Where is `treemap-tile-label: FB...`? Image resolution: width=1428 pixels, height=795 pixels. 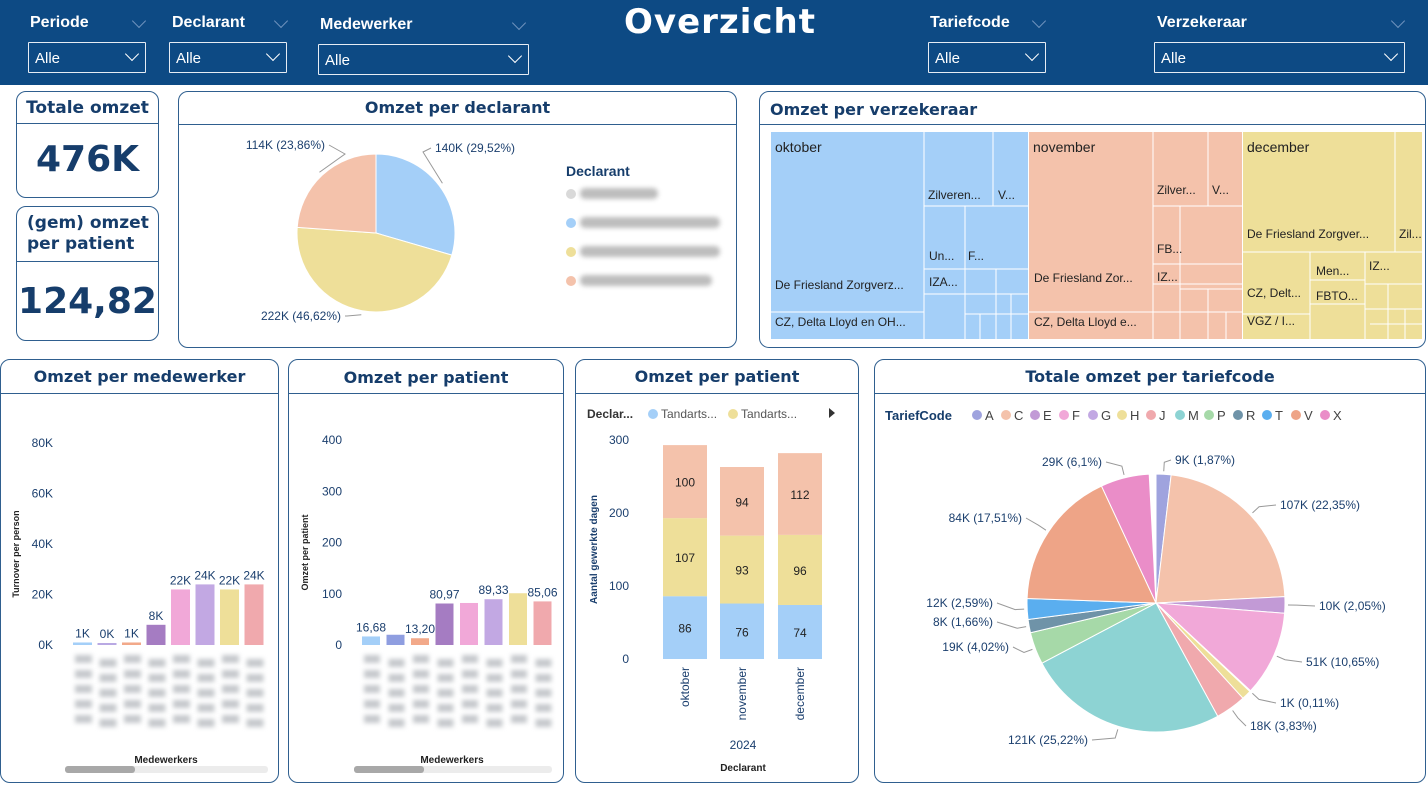
treemap-tile-label: FB... is located at coordinates (1169, 249).